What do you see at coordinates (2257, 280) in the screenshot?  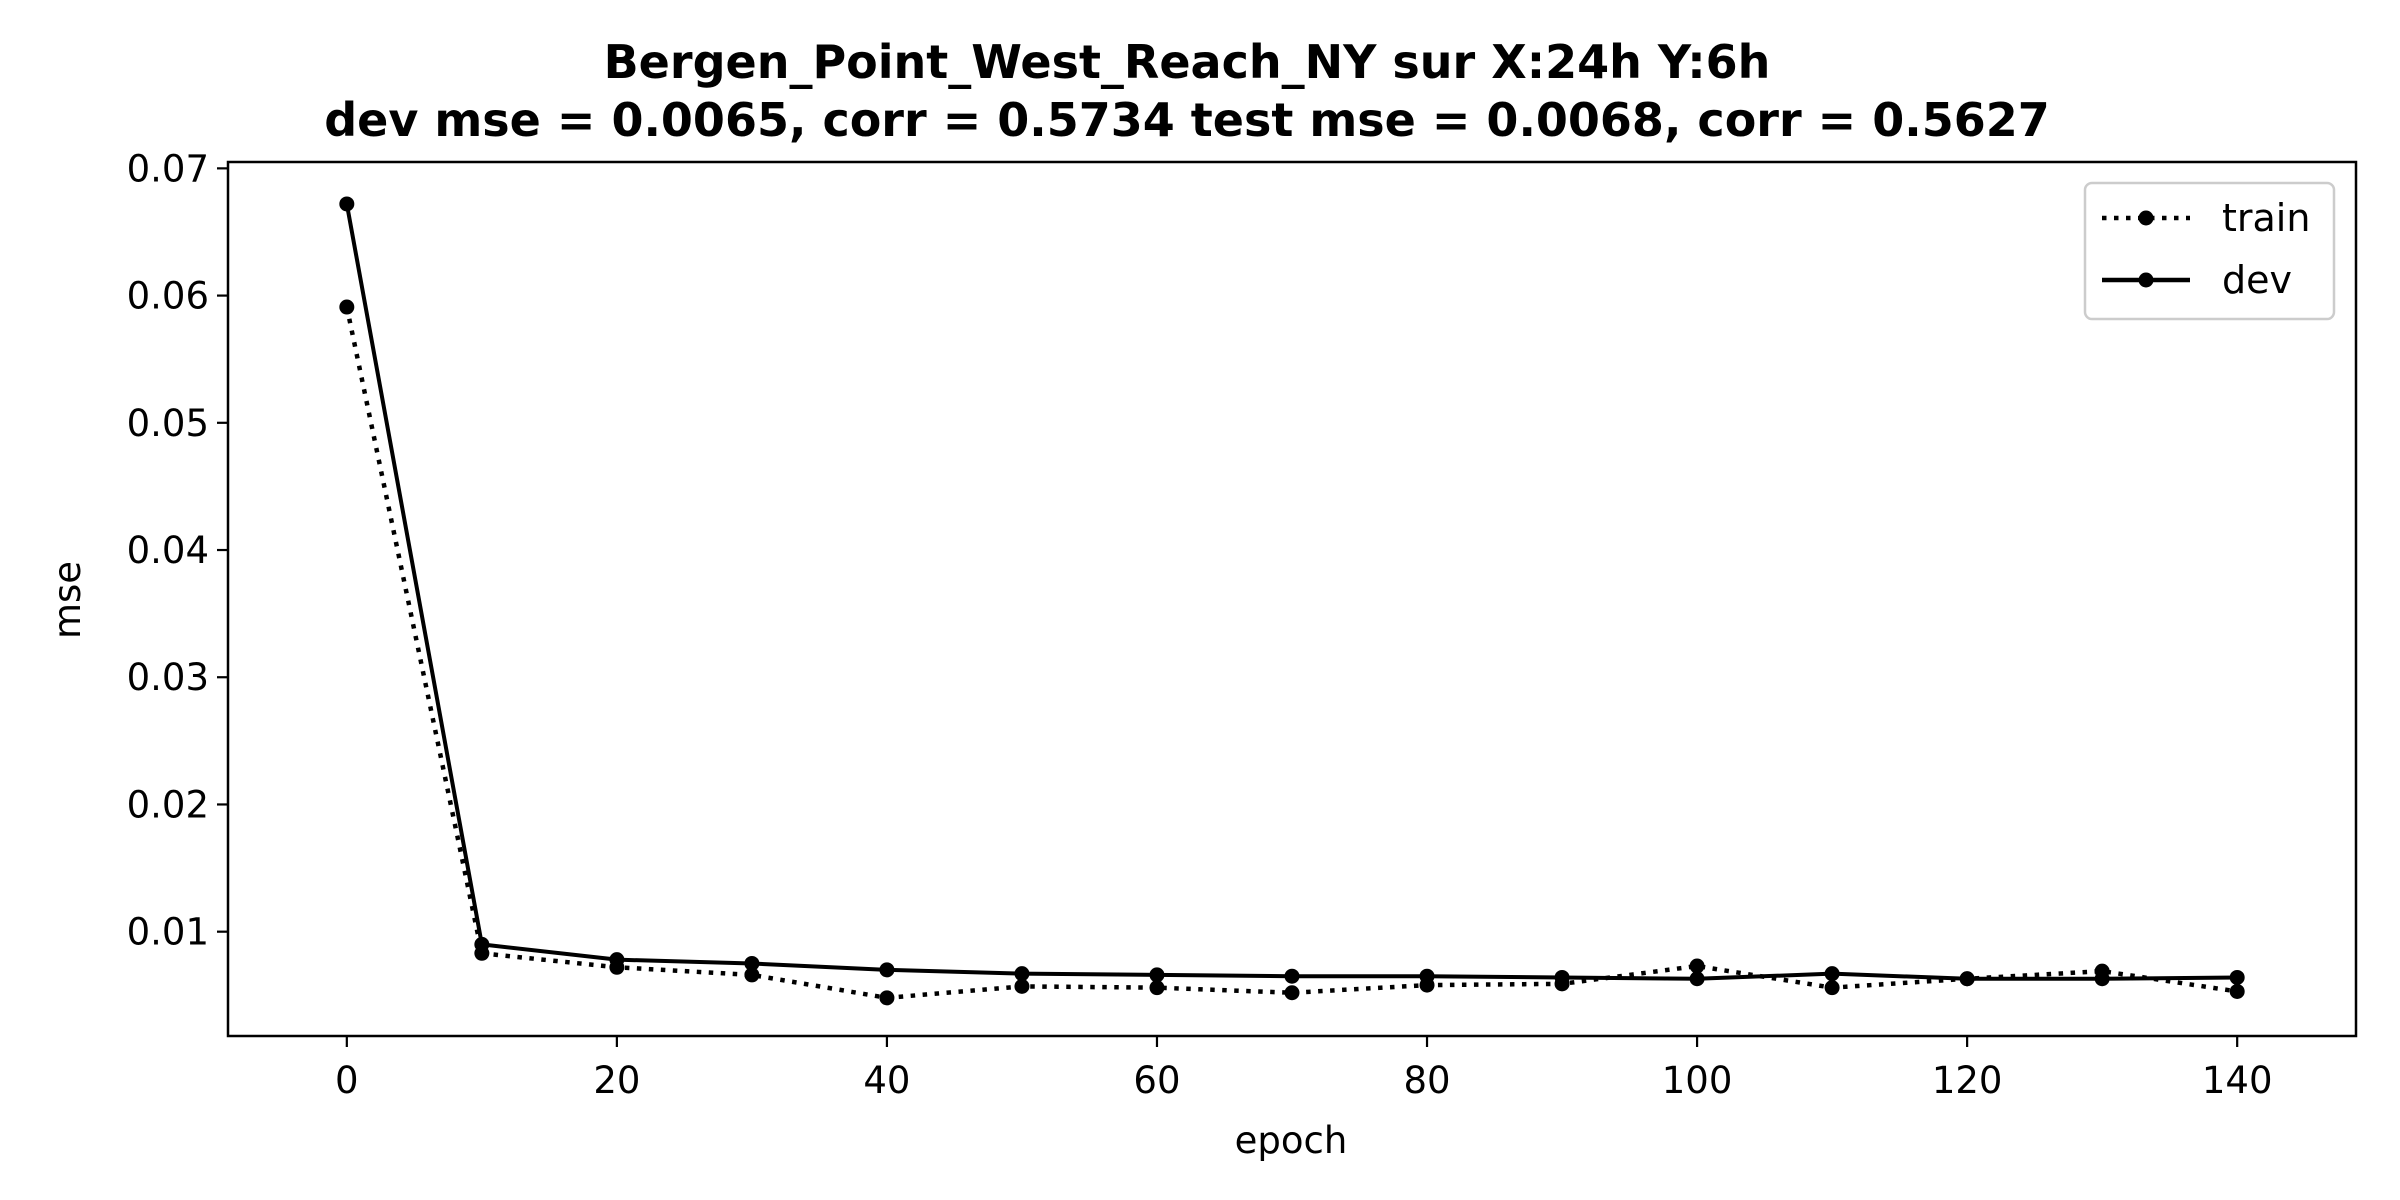 I see `legend-dev-label: dev` at bounding box center [2257, 280].